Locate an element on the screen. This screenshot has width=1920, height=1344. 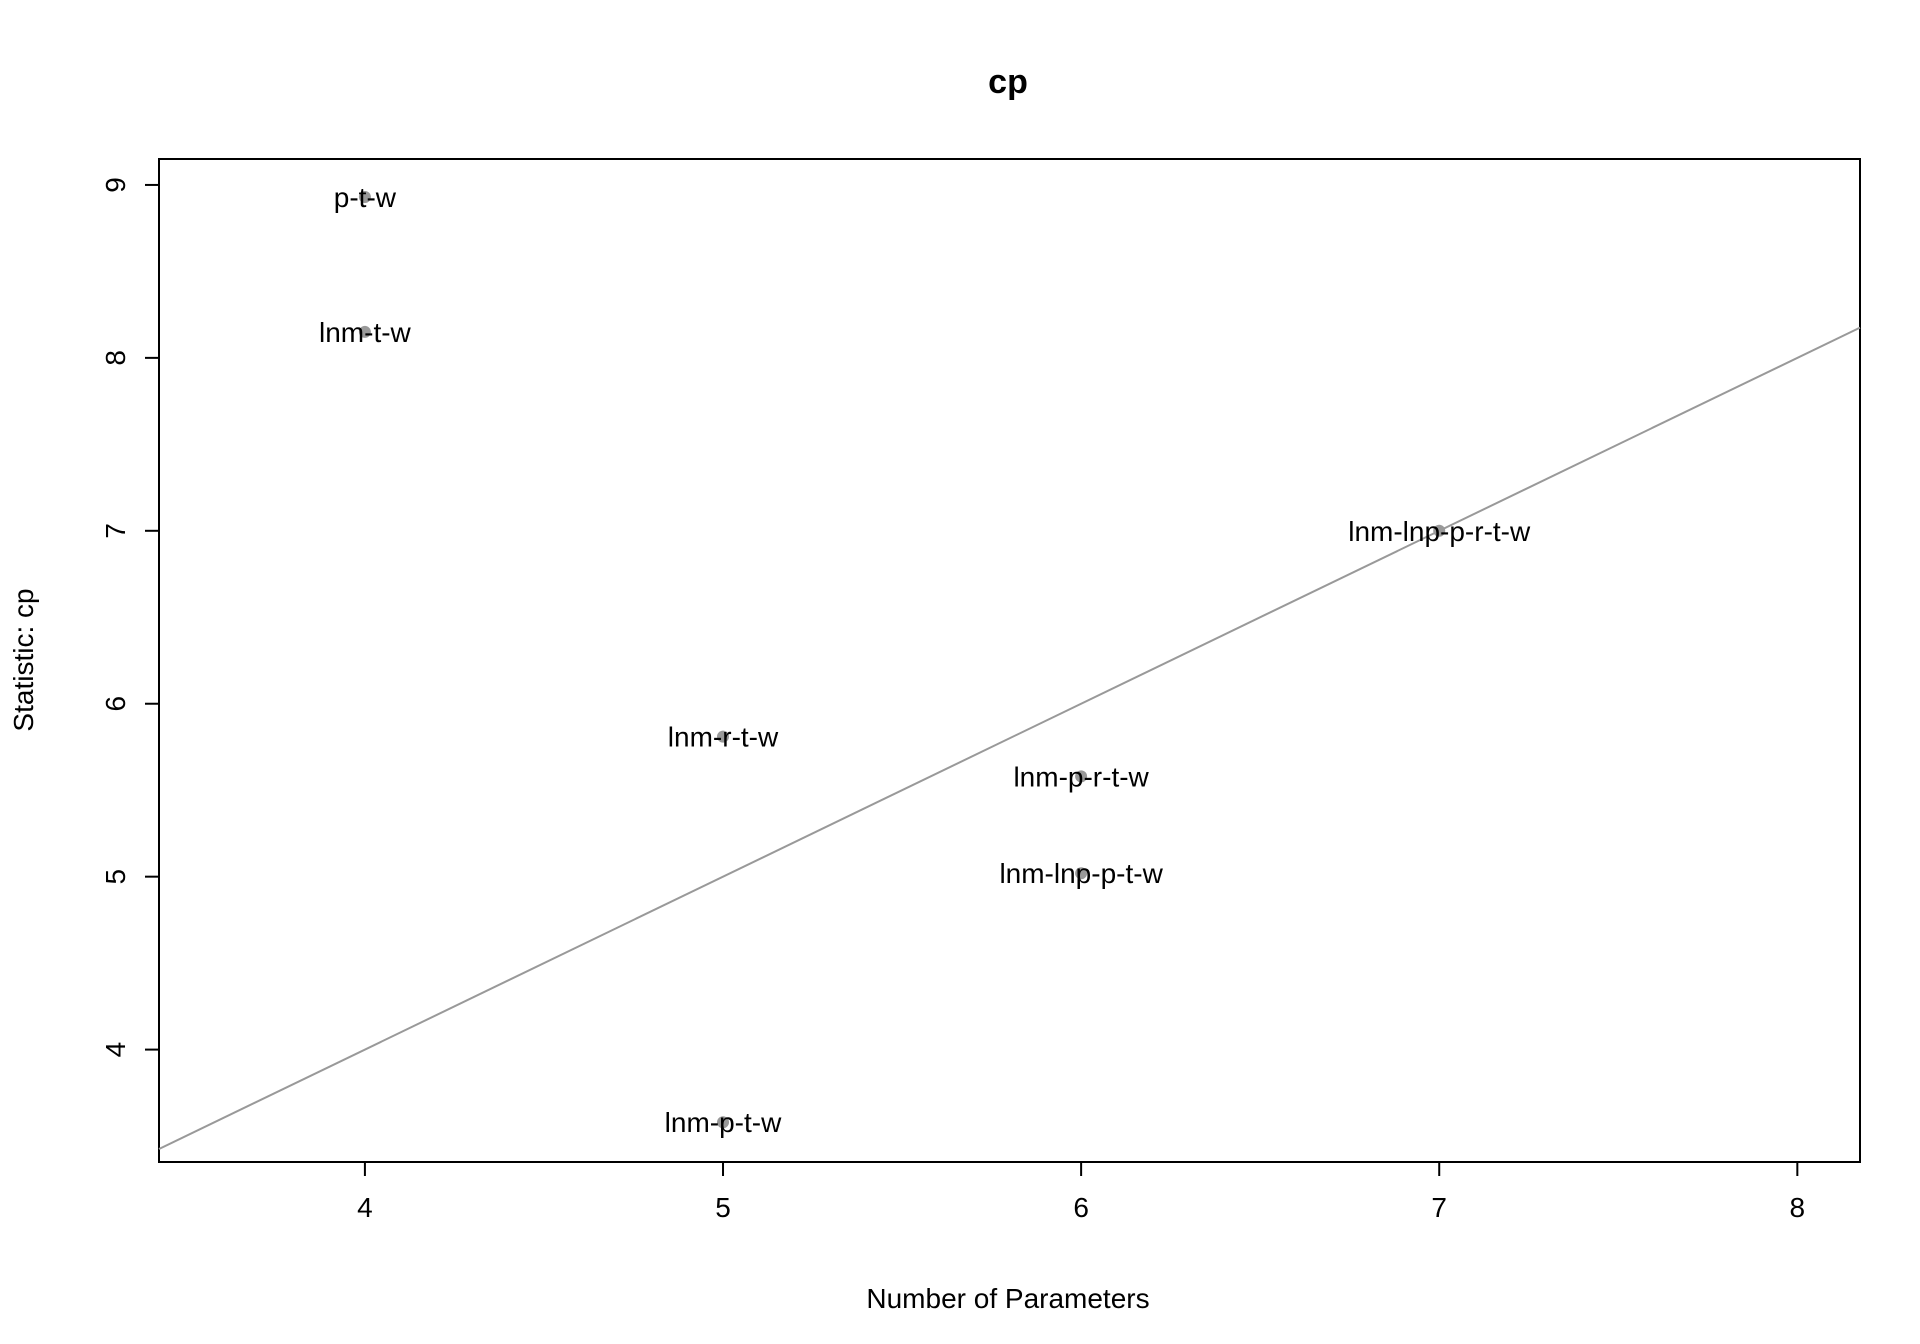
x-tick-label: 8 is located at coordinates (1798, 1207).